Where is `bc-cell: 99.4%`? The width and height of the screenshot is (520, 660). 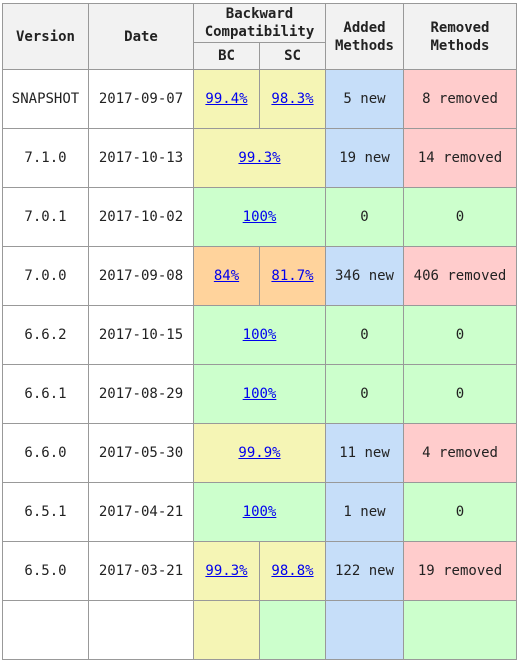 bc-cell: 99.4% is located at coordinates (226, 99).